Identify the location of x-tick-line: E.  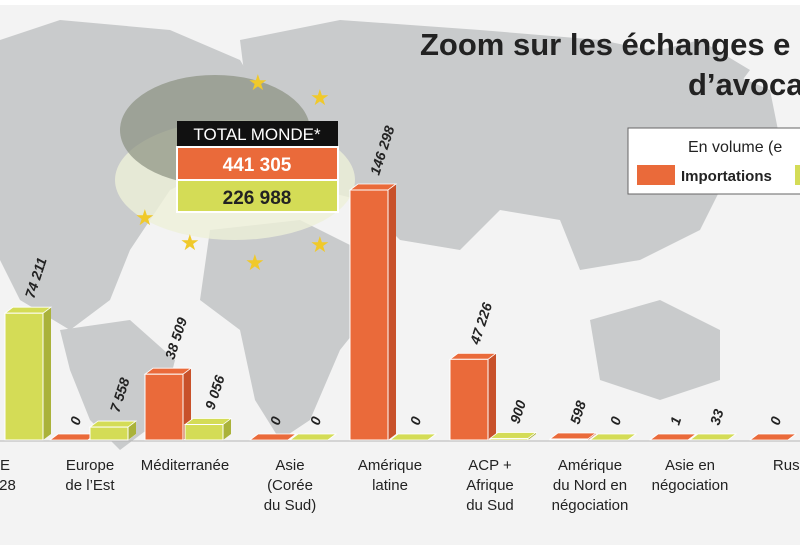
(5, 465).